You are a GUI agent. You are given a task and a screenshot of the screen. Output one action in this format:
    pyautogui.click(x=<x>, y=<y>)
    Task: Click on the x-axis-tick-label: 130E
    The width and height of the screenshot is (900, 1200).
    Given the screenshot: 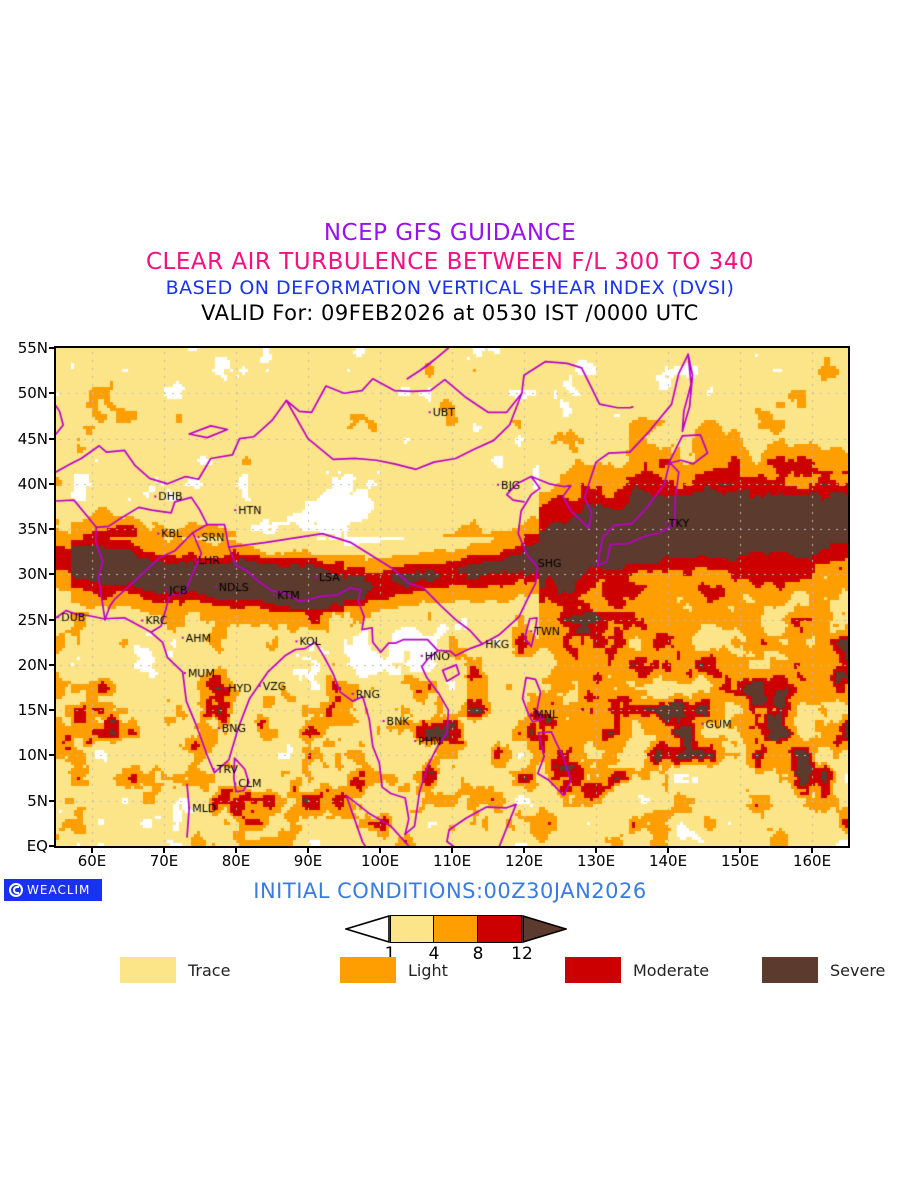 What is the action you would take?
    pyautogui.click(x=596, y=861)
    